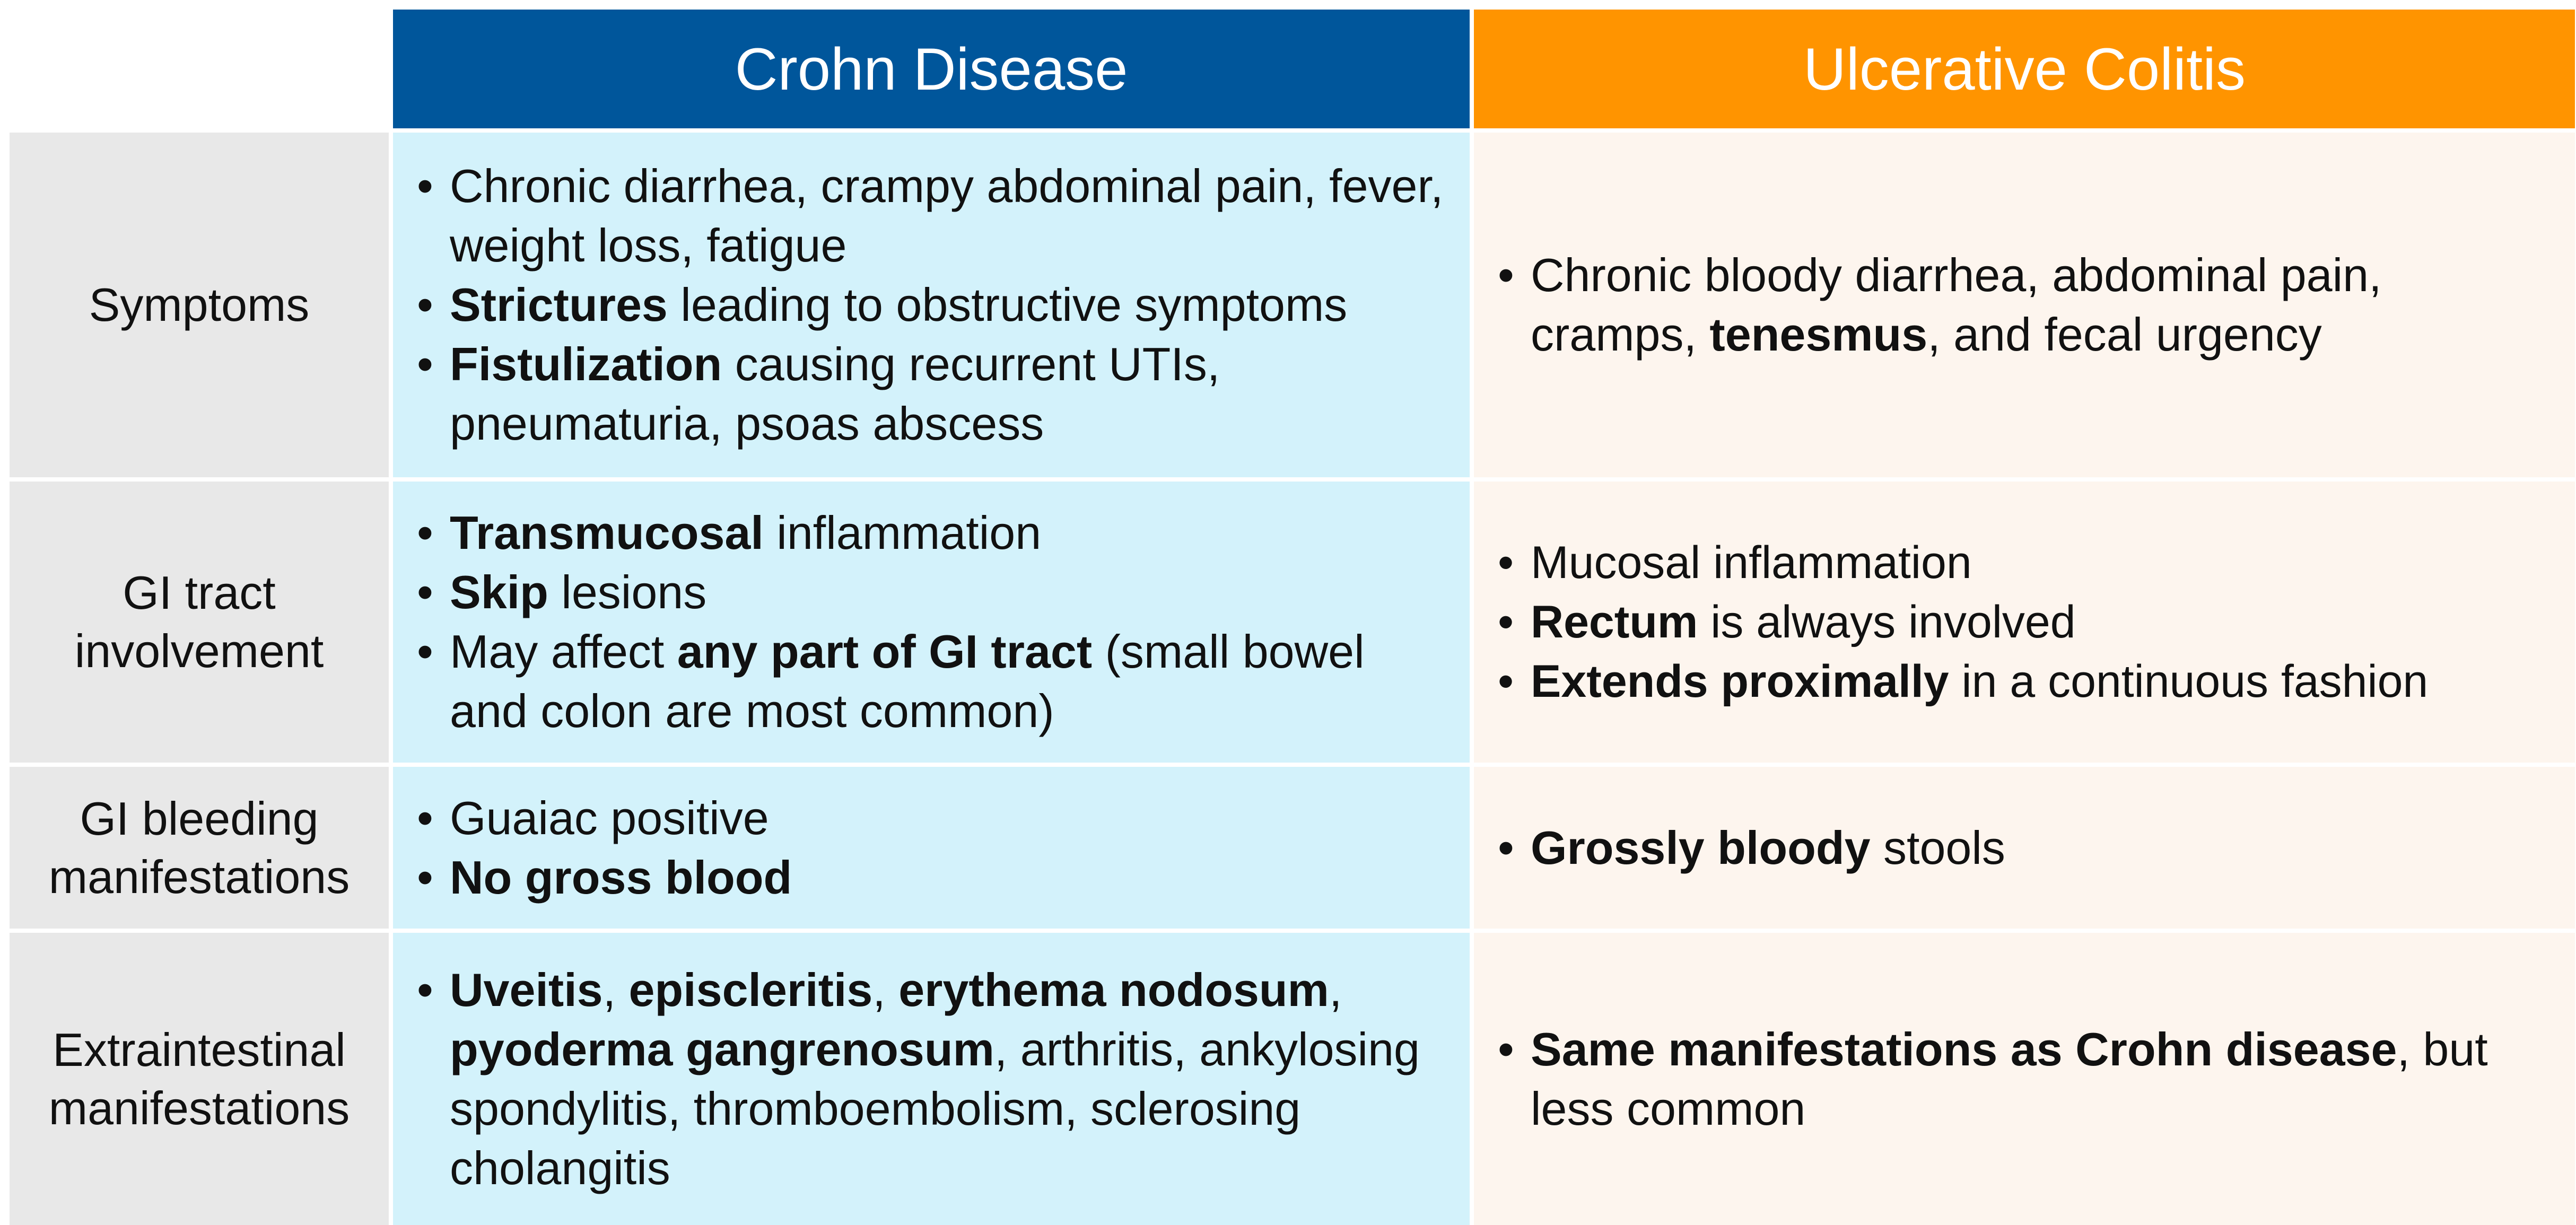 The width and height of the screenshot is (2576, 1225). What do you see at coordinates (750, 989) in the screenshot?
I see `bold-text: episcleritis` at bounding box center [750, 989].